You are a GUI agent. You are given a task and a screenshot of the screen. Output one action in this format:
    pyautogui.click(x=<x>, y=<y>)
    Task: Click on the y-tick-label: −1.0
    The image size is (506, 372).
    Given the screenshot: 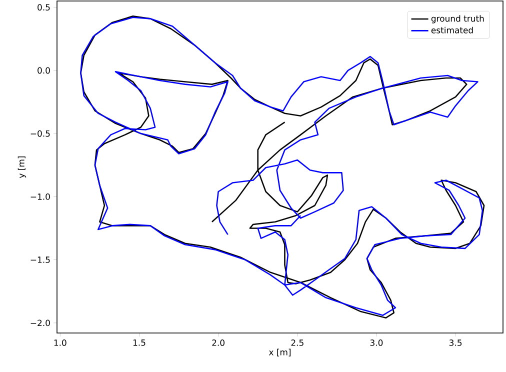 What is the action you would take?
    pyautogui.click(x=40, y=196)
    